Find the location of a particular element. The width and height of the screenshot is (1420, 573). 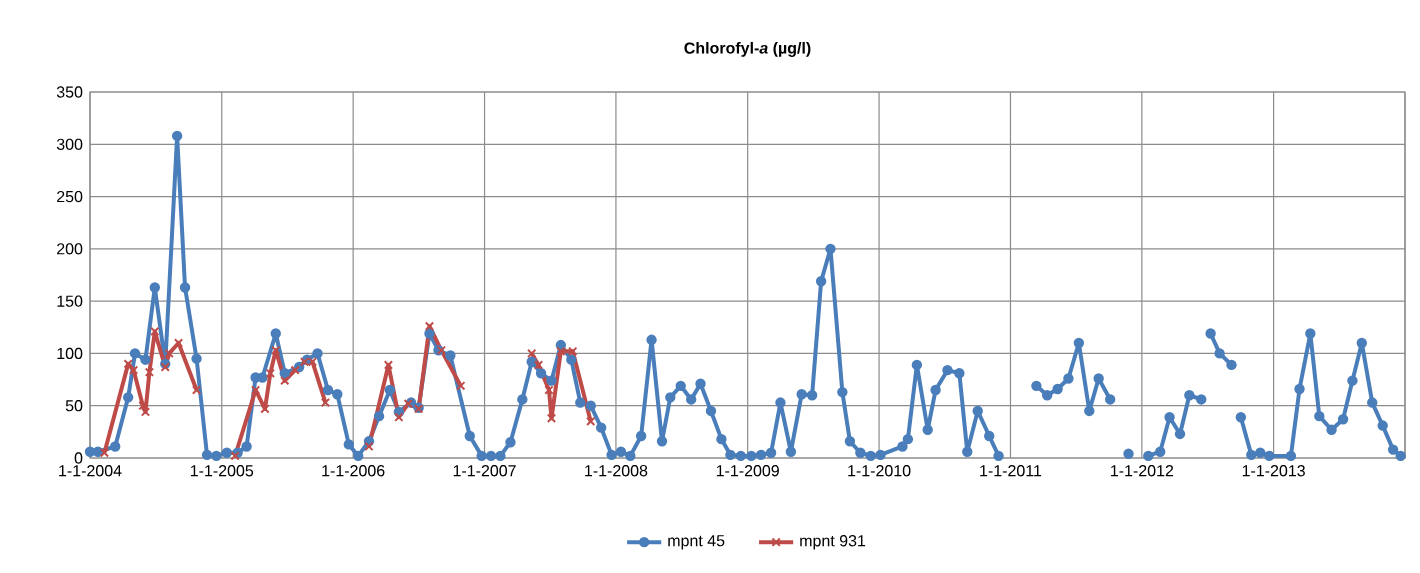

y-tick-label: 300 is located at coordinates (69, 144).